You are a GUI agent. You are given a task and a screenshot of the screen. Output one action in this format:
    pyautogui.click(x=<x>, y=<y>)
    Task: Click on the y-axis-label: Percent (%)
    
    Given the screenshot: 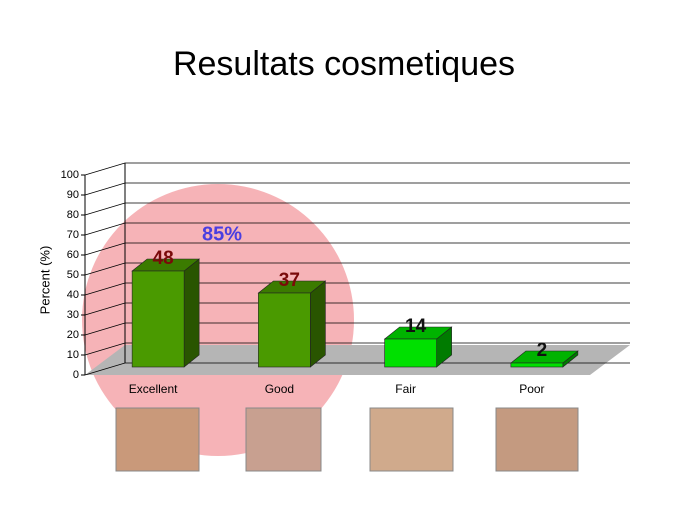 What is the action you would take?
    pyautogui.click(x=44, y=280)
    